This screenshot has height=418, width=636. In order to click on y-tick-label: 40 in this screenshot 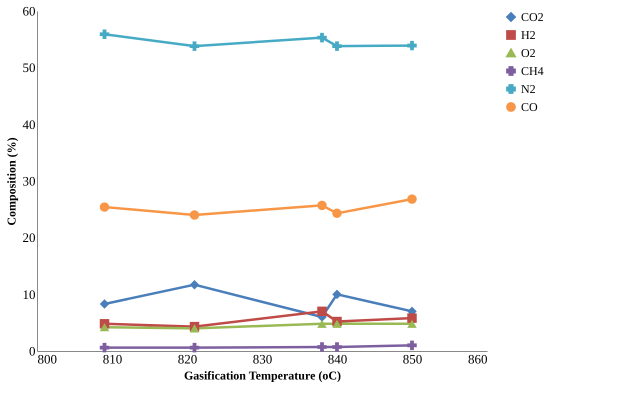, I will do `click(29, 124)`.